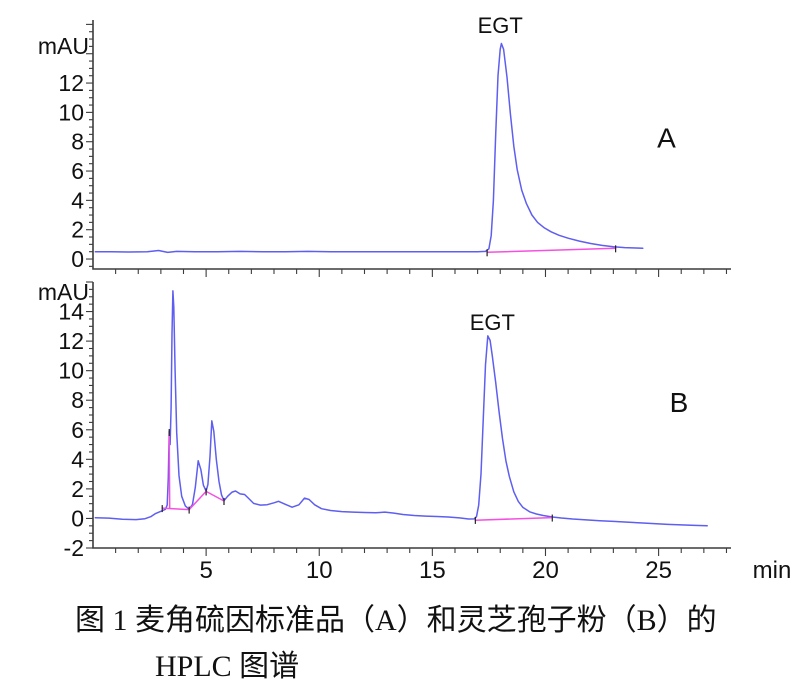 This screenshot has height=689, width=805. What do you see at coordinates (74, 548) in the screenshot?
I see `y-tick-label: -2` at bounding box center [74, 548].